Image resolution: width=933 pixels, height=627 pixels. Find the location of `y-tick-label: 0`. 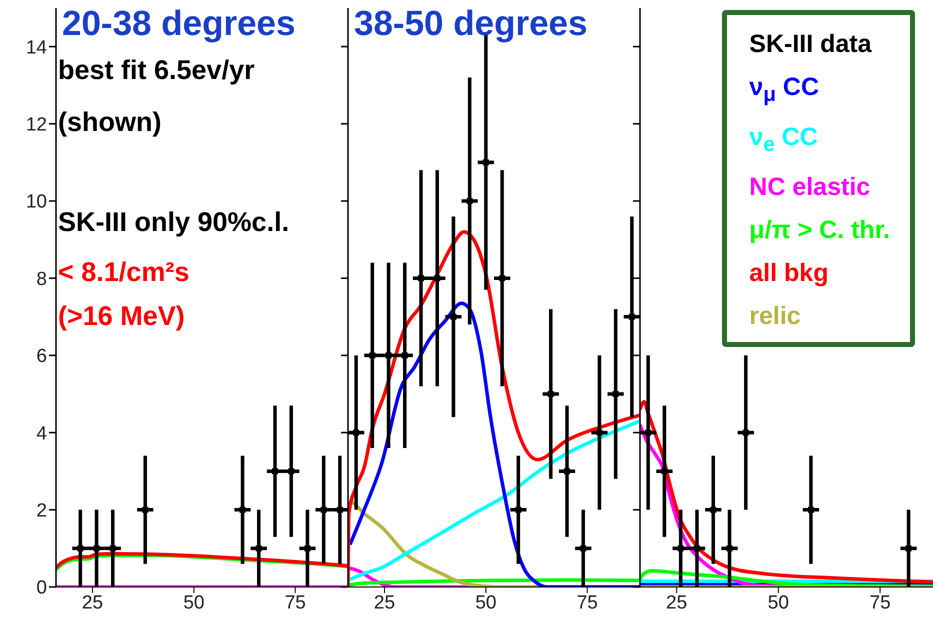

y-tick-label: 0 is located at coordinates (41, 588).